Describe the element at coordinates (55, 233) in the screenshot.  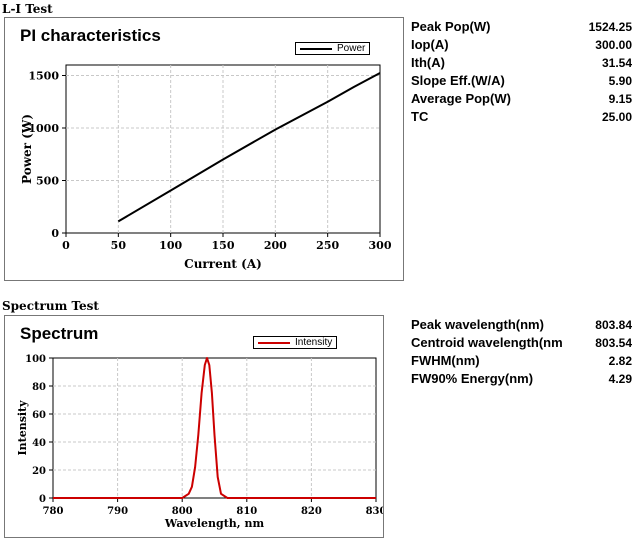
I see `pi-y-tick-label: 0` at that location.